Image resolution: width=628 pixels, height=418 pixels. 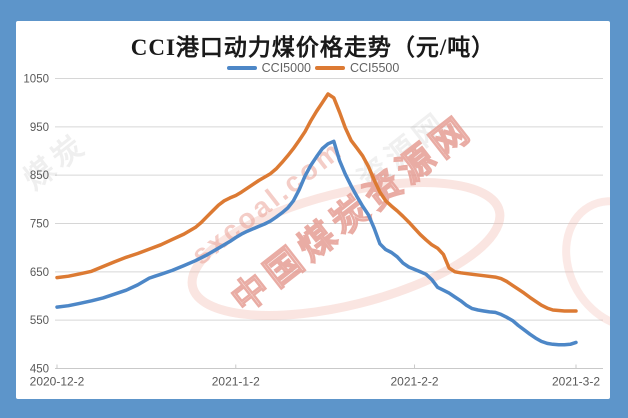 What do you see at coordinates (39, 176) in the screenshot?
I see `y-tick-label-850: 850` at bounding box center [39, 176].